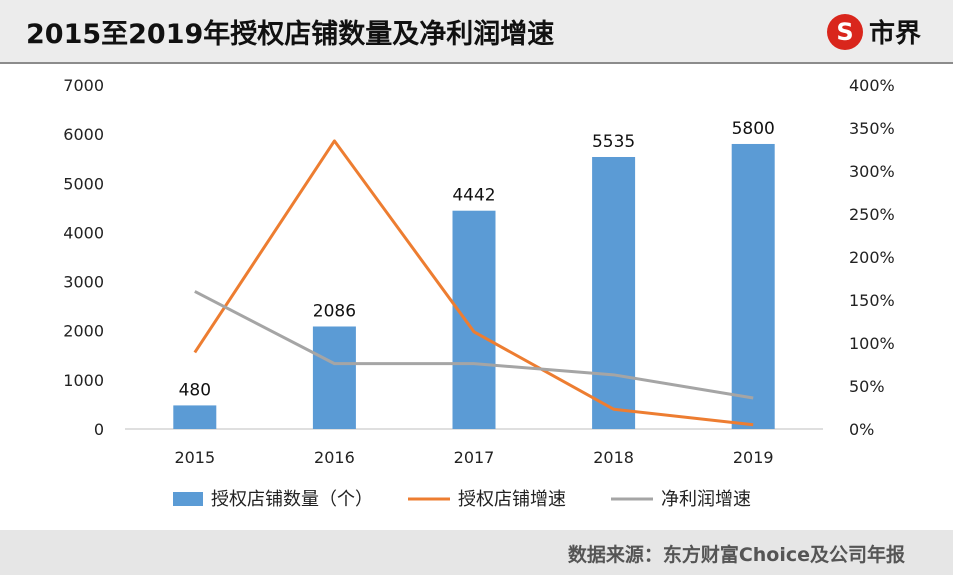 Image resolution: width=953 pixels, height=575 pixels. What do you see at coordinates (83, 282) in the screenshot?
I see `left-axis-tick-label: 3000` at bounding box center [83, 282].